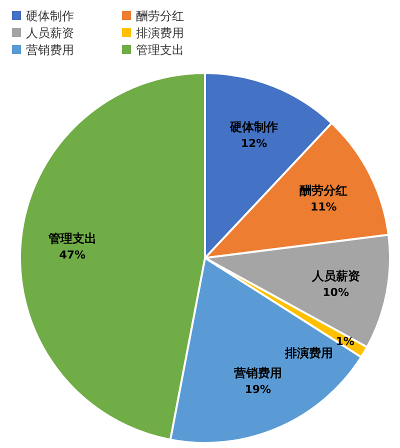 The image size is (400, 448). I want to click on legend-label: 营销费用, so click(50, 50).